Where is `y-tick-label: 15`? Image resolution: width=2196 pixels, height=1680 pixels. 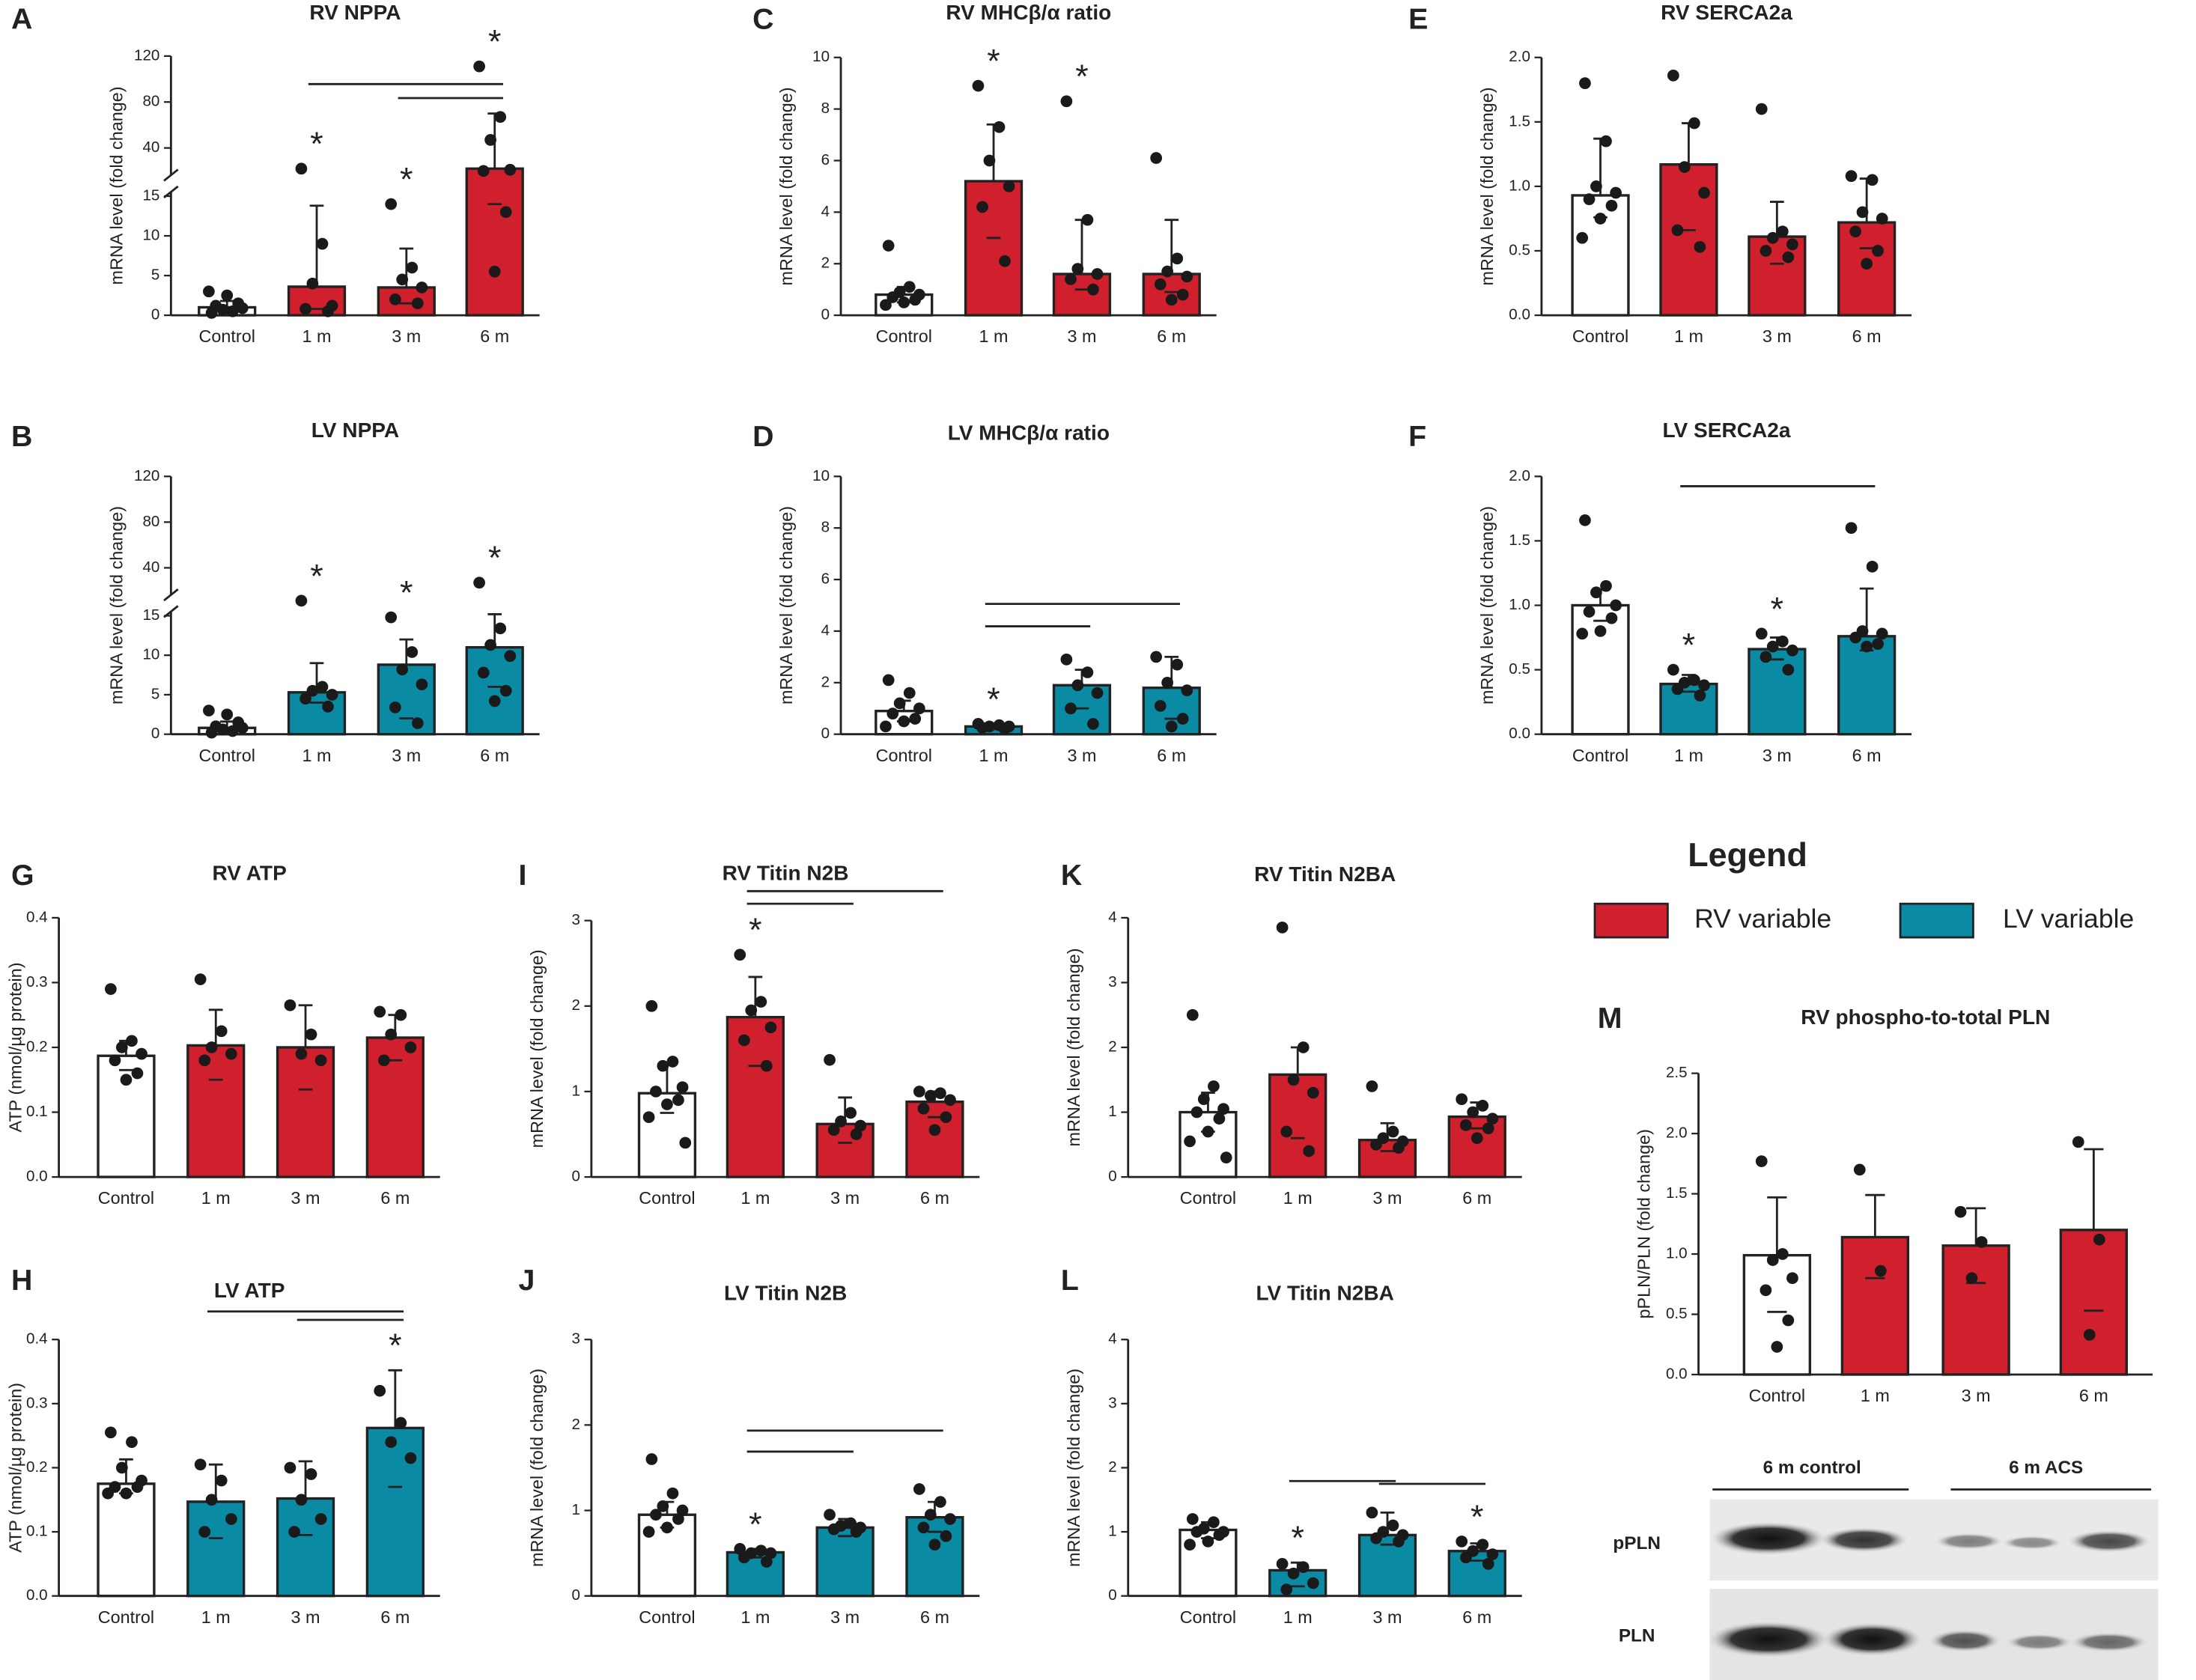 y-tick-label: 15 is located at coordinates (150, 615).